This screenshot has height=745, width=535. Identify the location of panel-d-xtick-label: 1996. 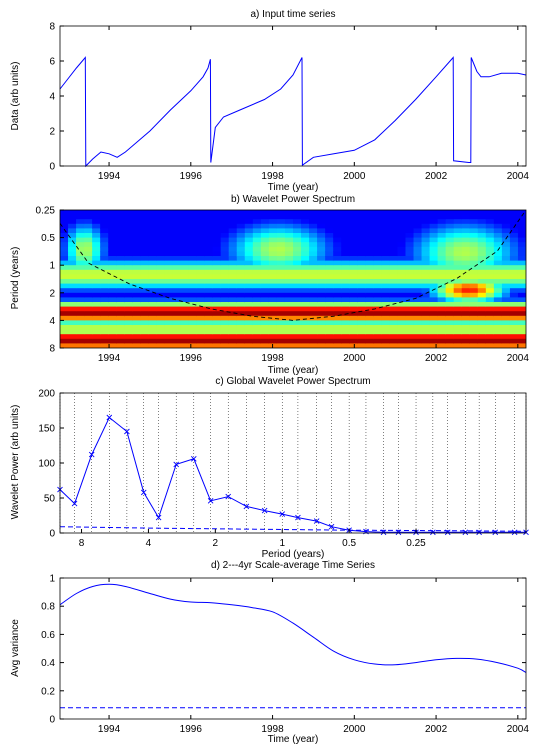
(191, 729).